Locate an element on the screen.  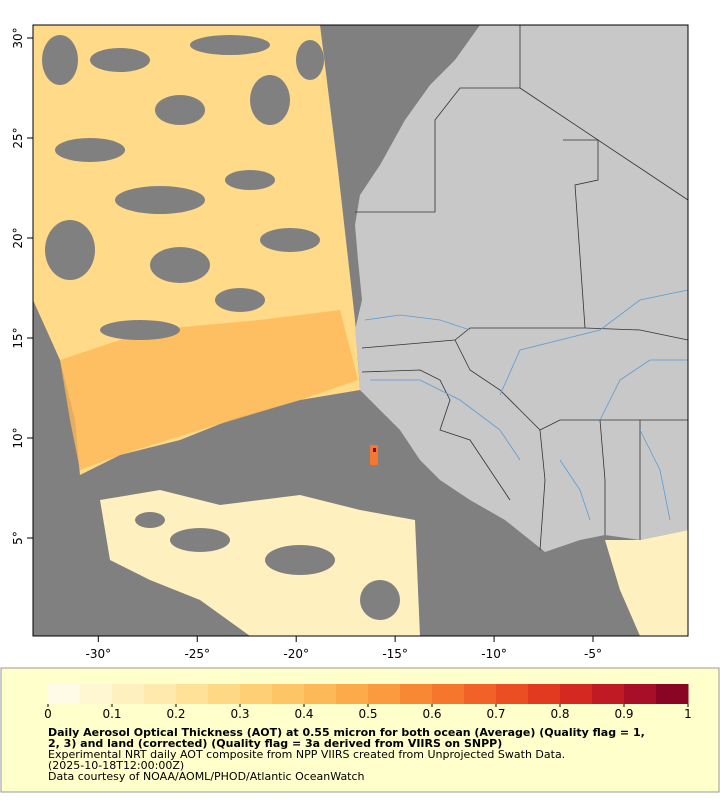
colorbar-tick-label: 0.5 is located at coordinates (367, 714).